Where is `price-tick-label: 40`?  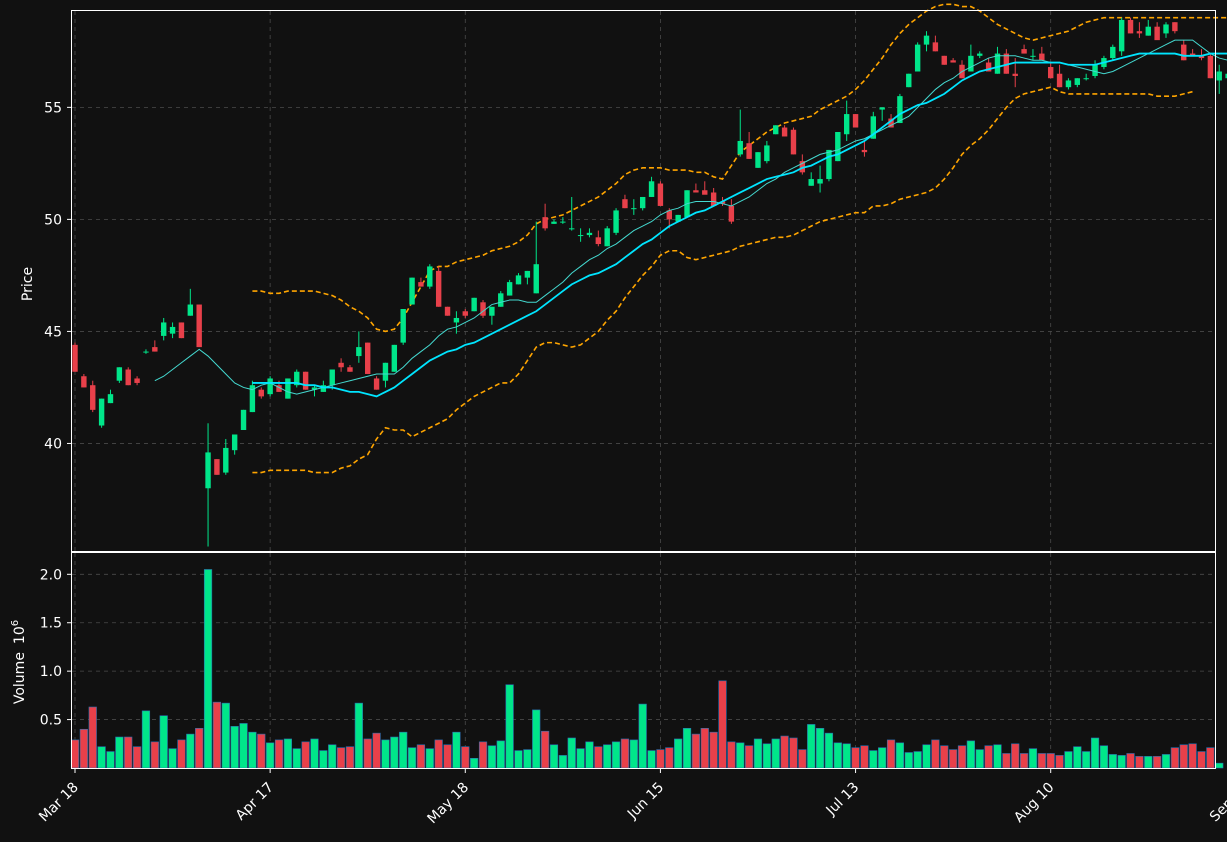 price-tick-label: 40 is located at coordinates (53, 444).